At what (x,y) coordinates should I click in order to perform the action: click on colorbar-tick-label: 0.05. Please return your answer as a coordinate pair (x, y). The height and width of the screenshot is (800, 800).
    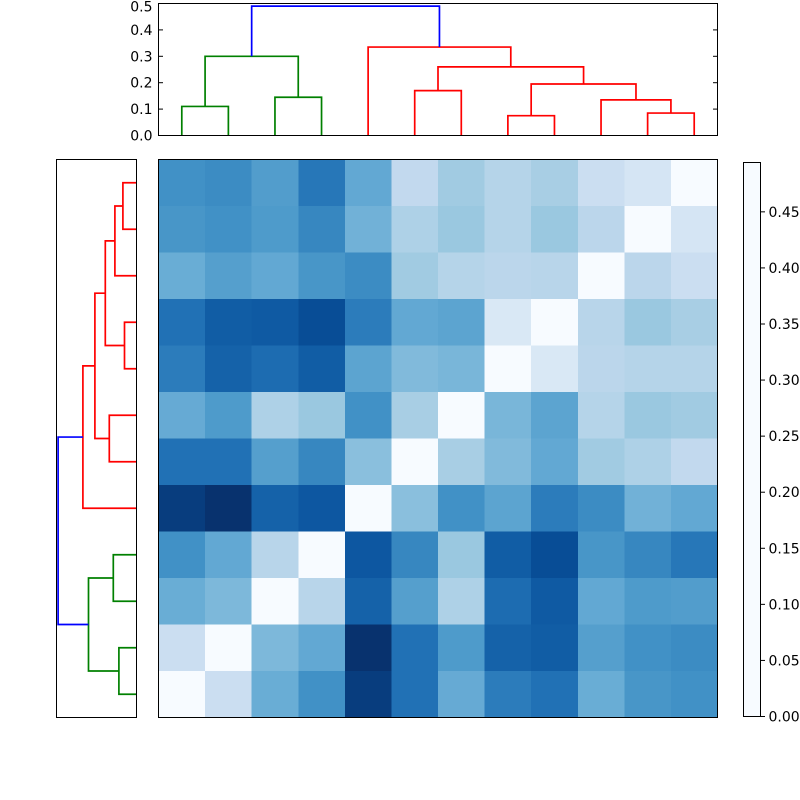
    Looking at the image, I should click on (784, 661).